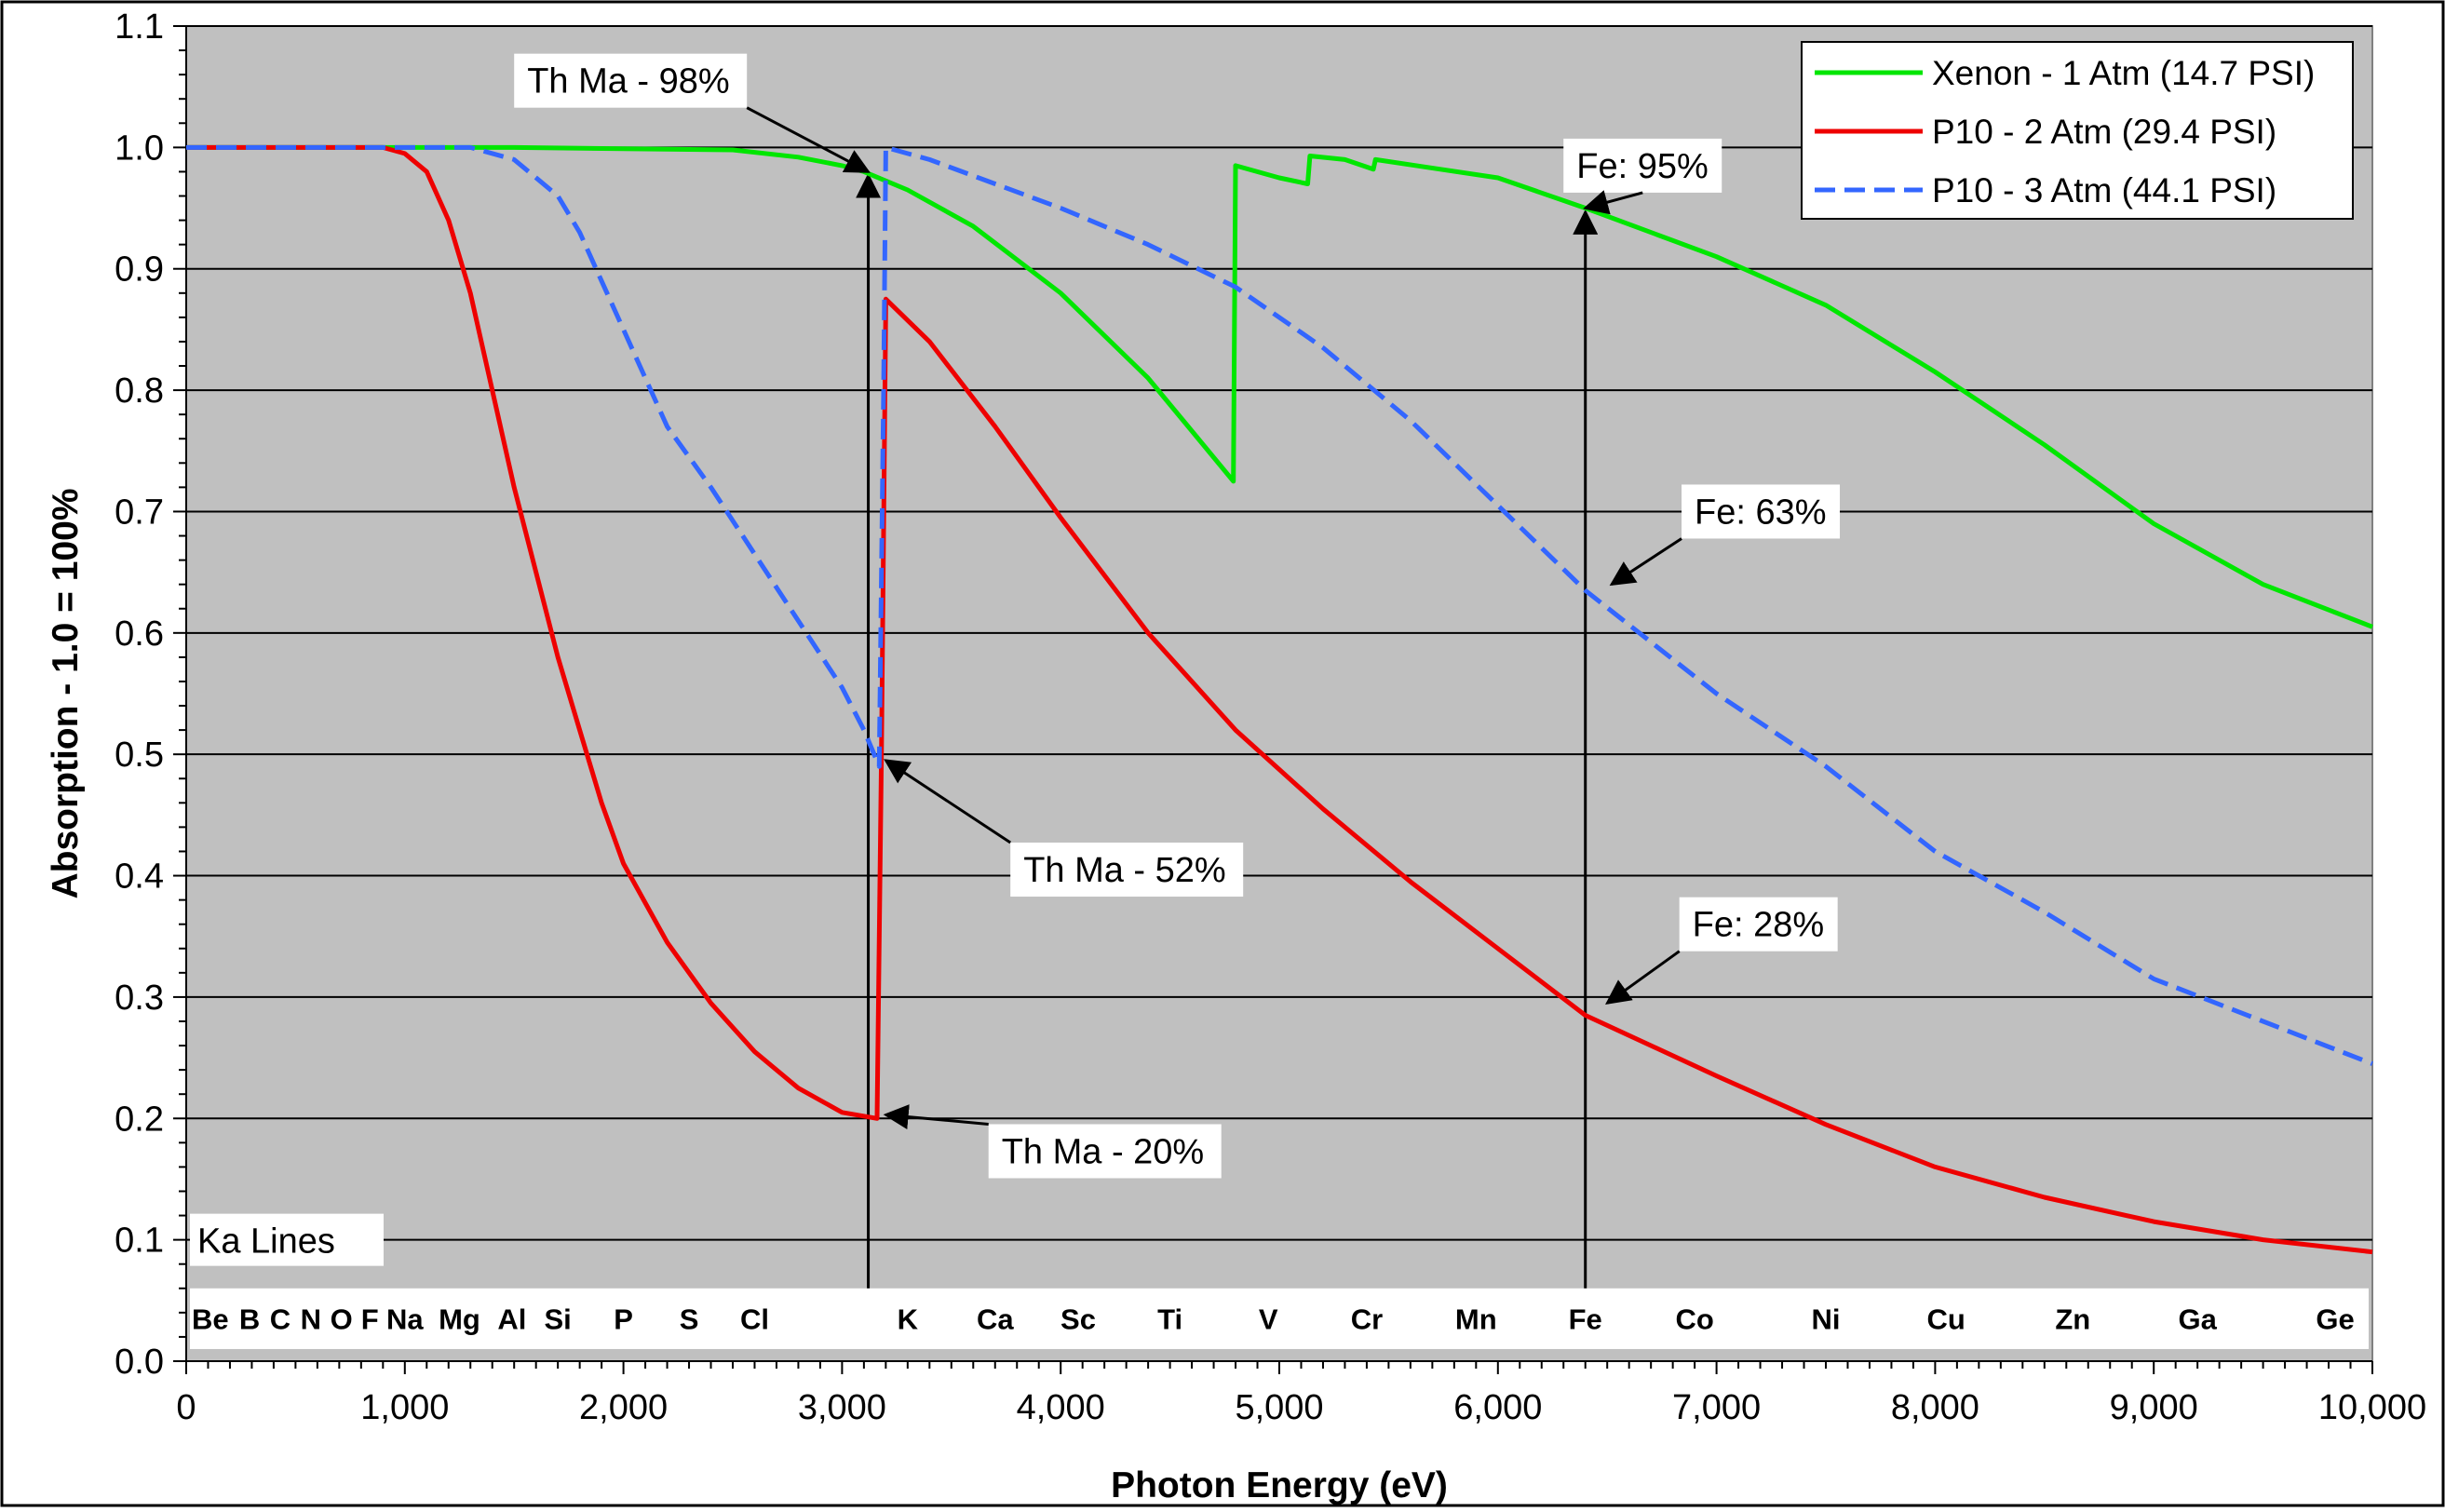  I want to click on annotation-label-1: Th Ma - 98%, so click(628, 82).